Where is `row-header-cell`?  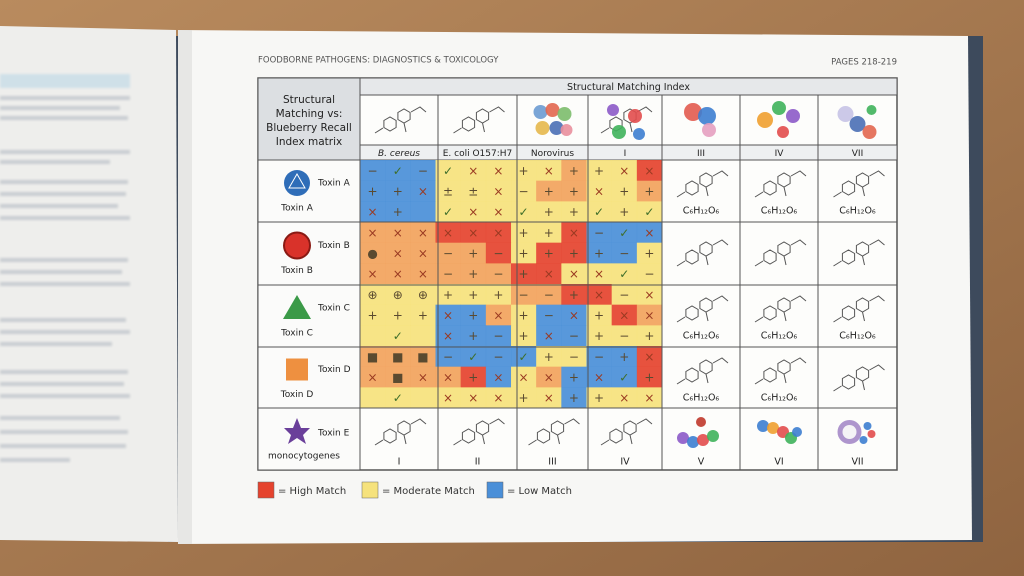 row-header-cell is located at coordinates (309, 377).